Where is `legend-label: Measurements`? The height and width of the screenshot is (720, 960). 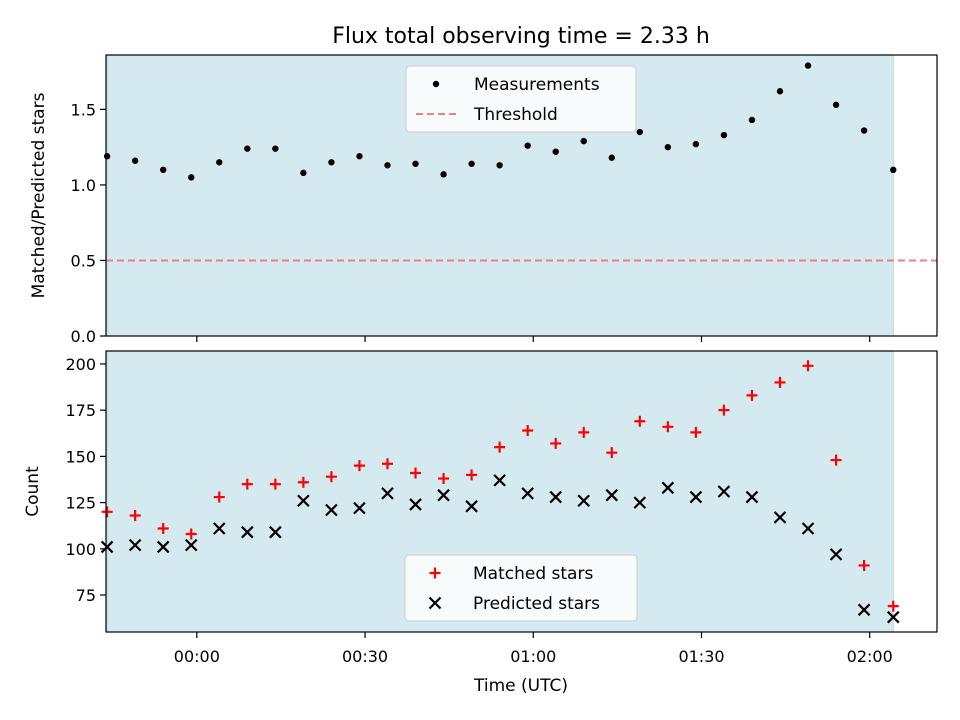
legend-label: Measurements is located at coordinates (537, 85).